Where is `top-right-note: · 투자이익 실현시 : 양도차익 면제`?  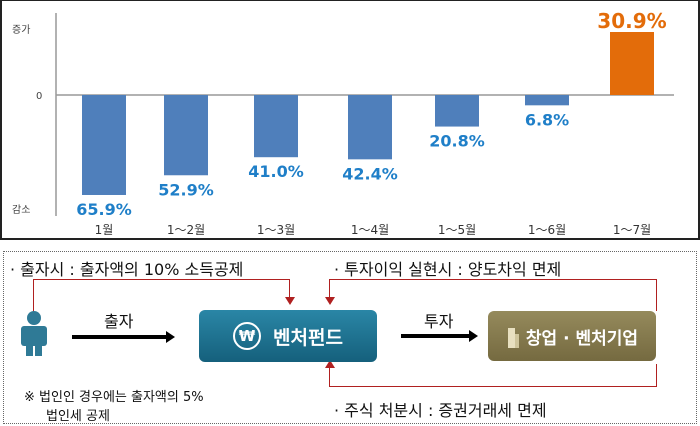
top-right-note: · 투자이익 실현시 : 양도차익 면제 is located at coordinates (448, 269).